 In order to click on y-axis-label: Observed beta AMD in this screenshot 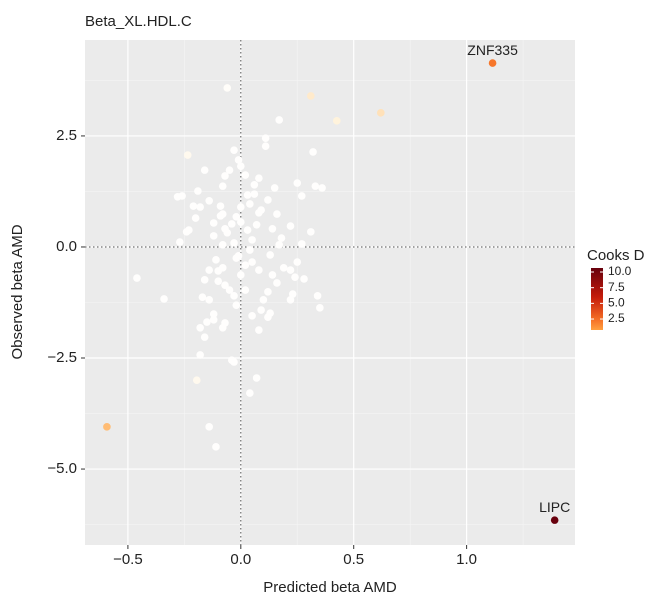, I will do `click(17, 291)`.